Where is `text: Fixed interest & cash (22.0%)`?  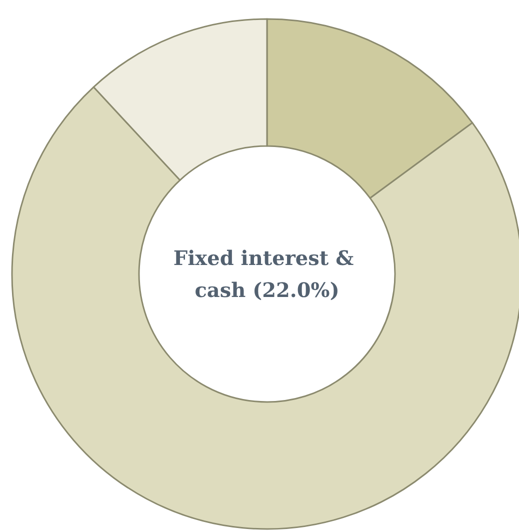 text: Fixed interest & cash (22.0%) is located at coordinates (267, 274).